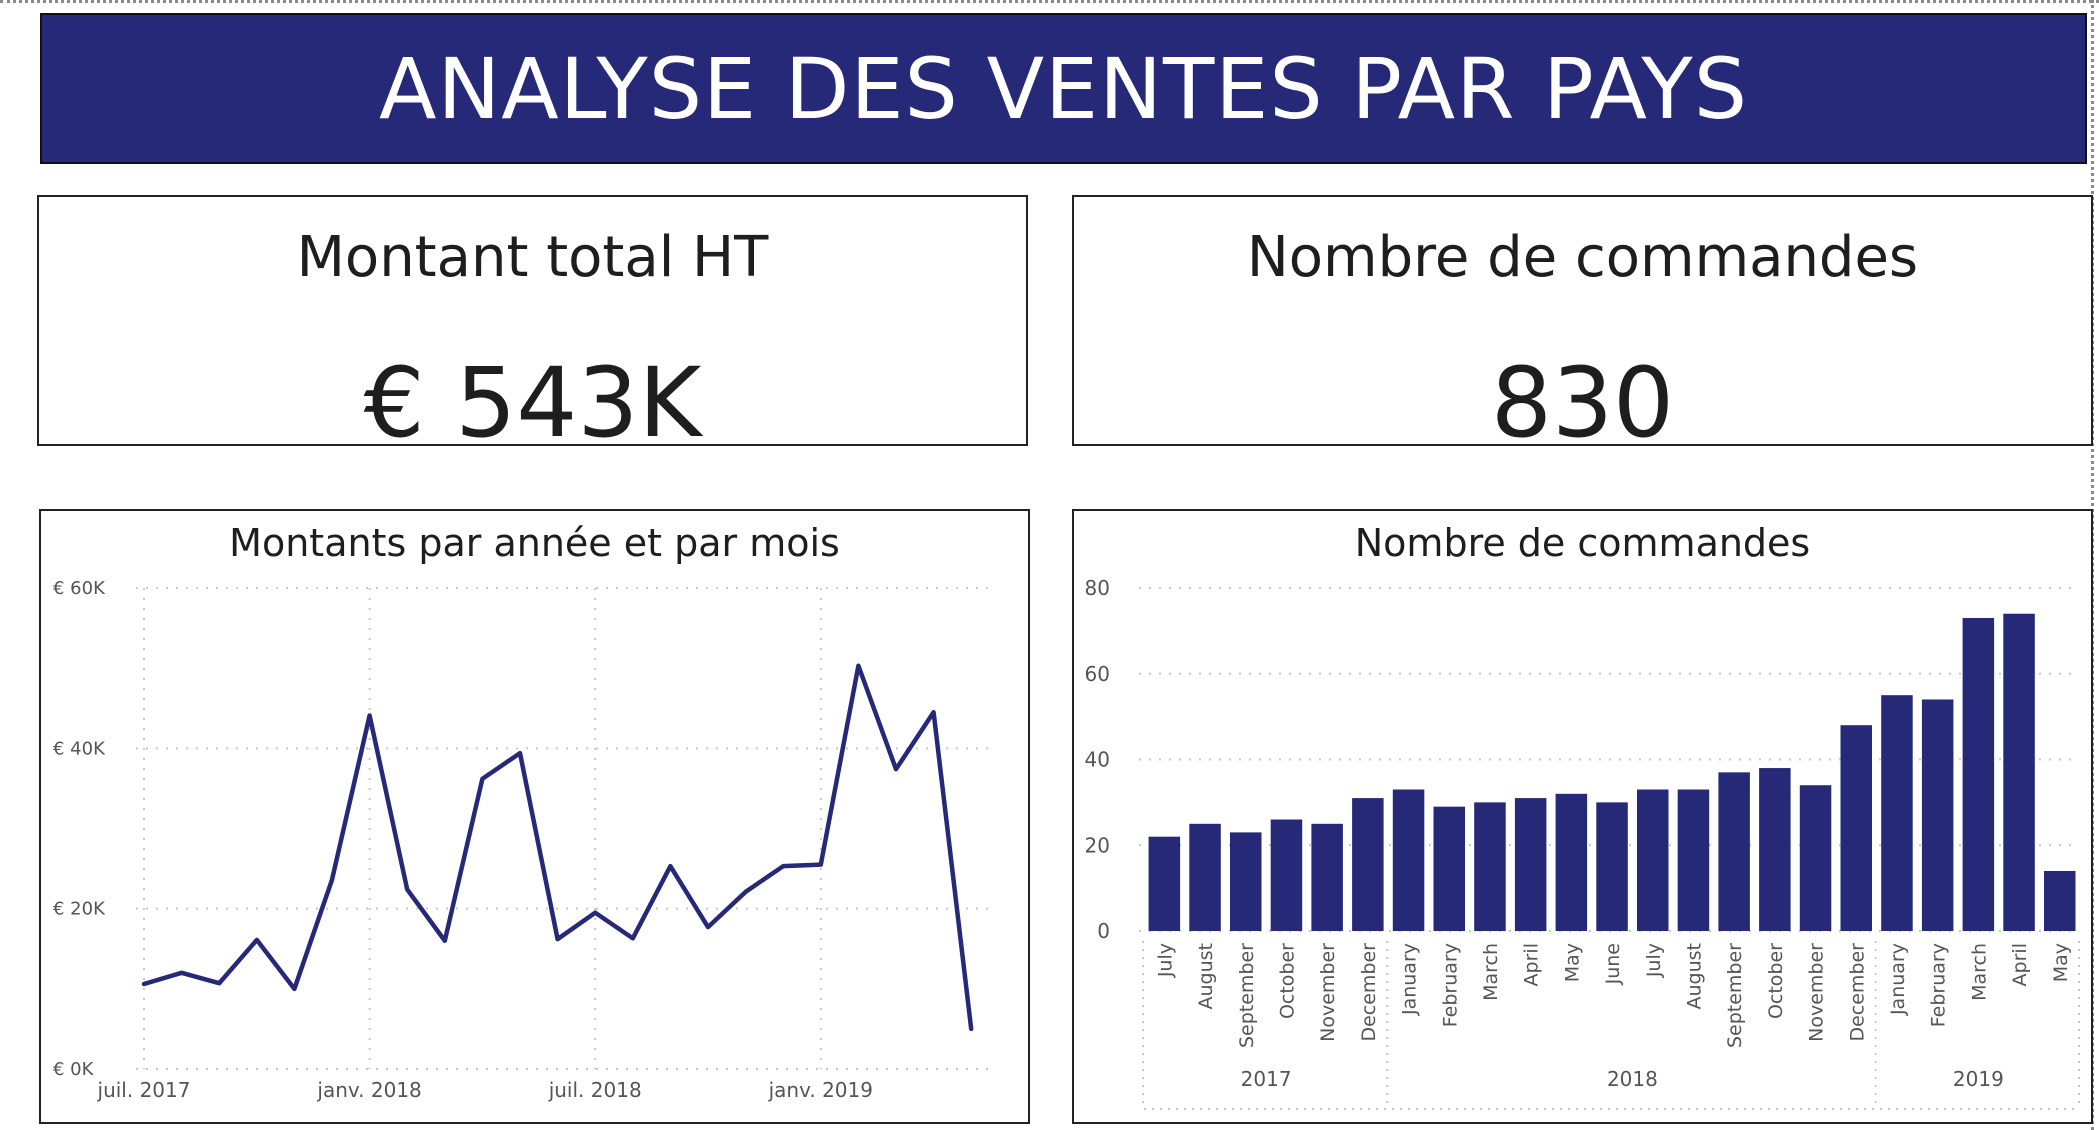 Image resolution: width=2099 pixels, height=1130 pixels. Describe the element at coordinates (1097, 845) in the screenshot. I see `y-tick-label: 20` at that location.